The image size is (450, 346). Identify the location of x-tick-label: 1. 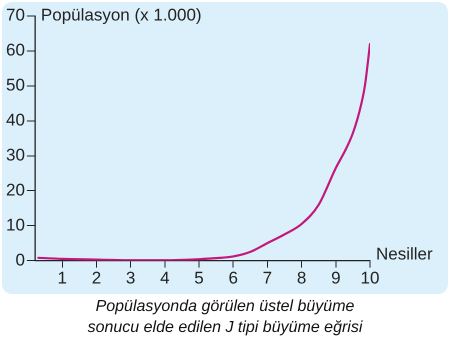
(62, 278).